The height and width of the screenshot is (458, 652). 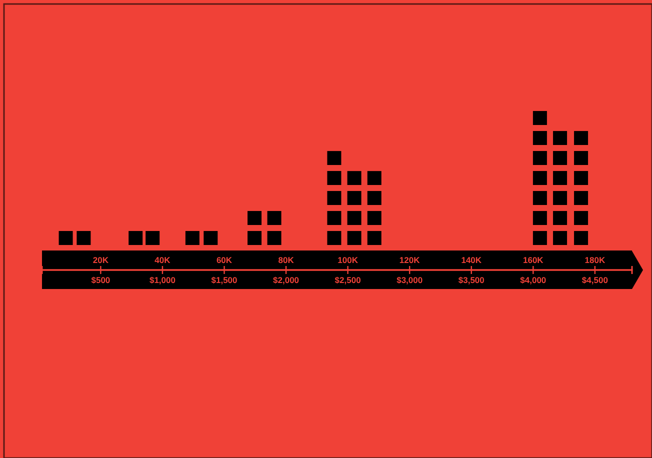 I want to click on x-tick-label: 180K, so click(x=595, y=260).